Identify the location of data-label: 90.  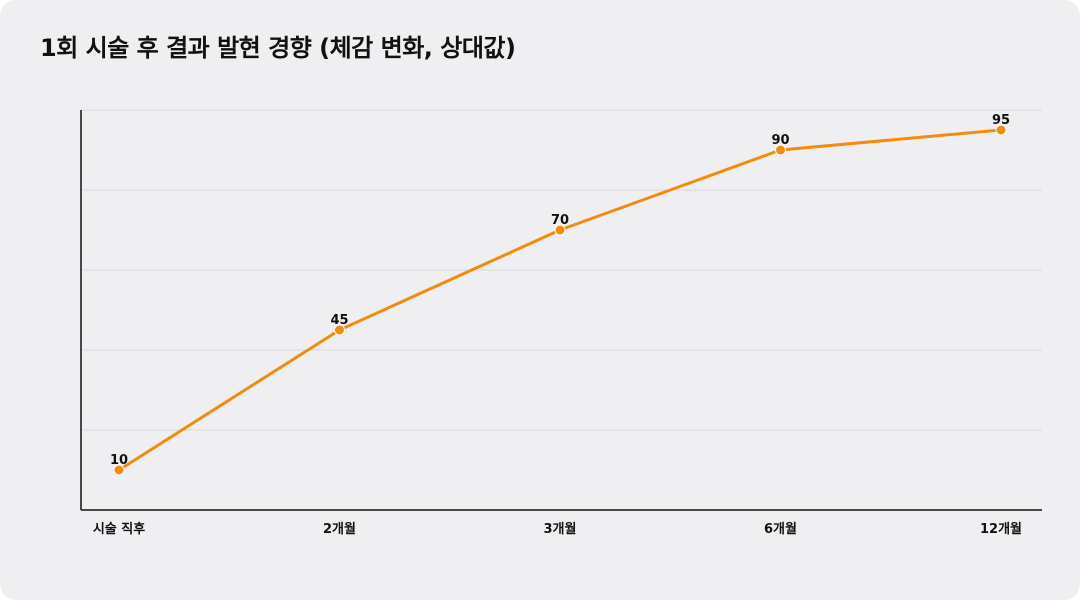
(780, 140).